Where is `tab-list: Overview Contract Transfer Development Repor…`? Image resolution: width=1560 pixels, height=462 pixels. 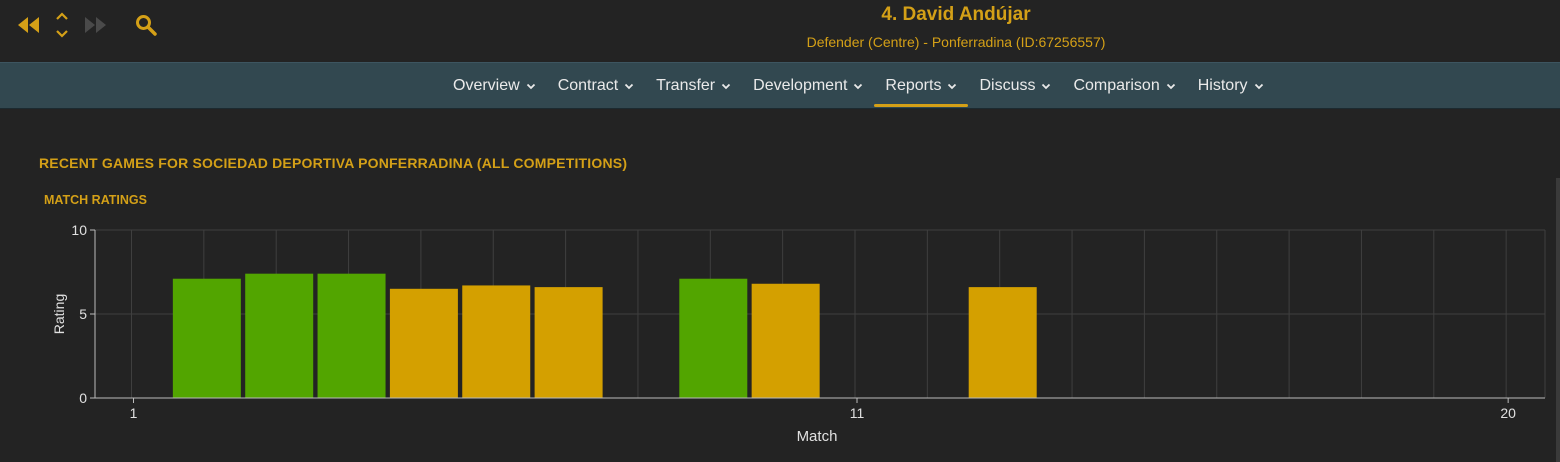
tab-list: Overview Contract Transfer Development Repor… is located at coordinates (858, 86).